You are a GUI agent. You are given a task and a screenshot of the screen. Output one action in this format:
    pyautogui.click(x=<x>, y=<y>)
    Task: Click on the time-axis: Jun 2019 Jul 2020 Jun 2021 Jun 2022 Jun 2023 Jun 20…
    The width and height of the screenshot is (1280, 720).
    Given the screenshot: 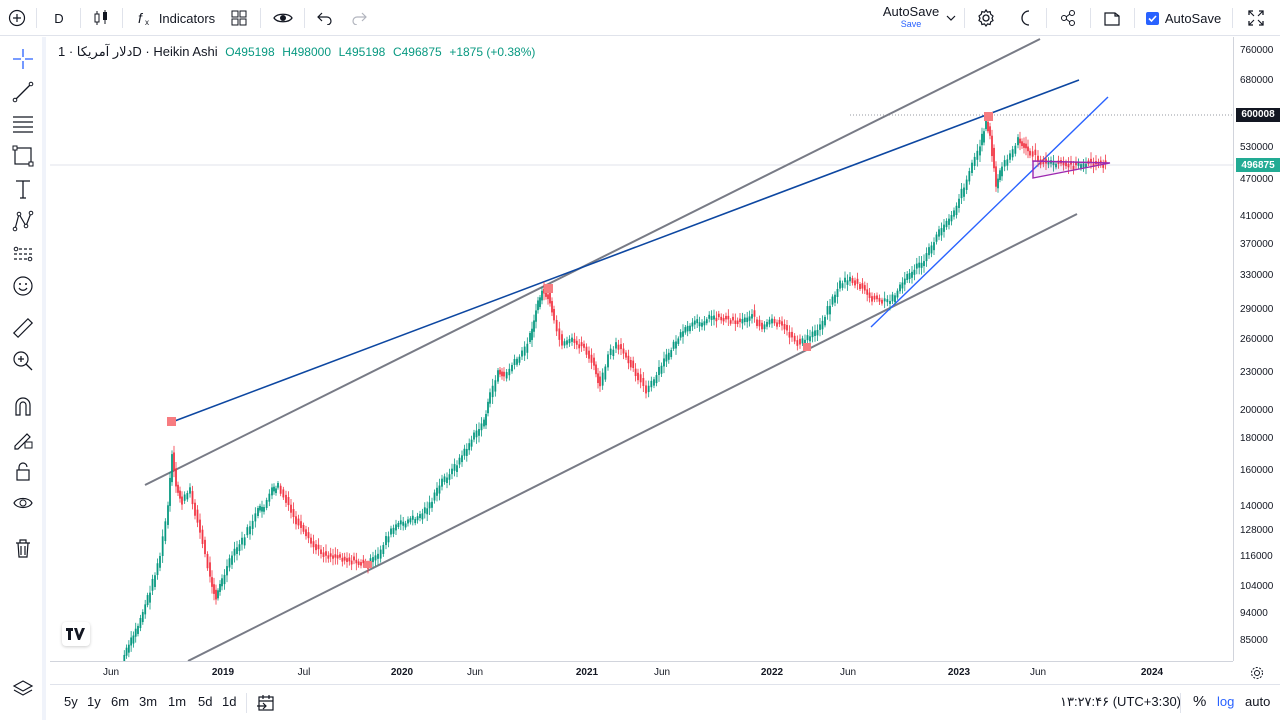 What is the action you would take?
    pyautogui.click(x=641, y=672)
    